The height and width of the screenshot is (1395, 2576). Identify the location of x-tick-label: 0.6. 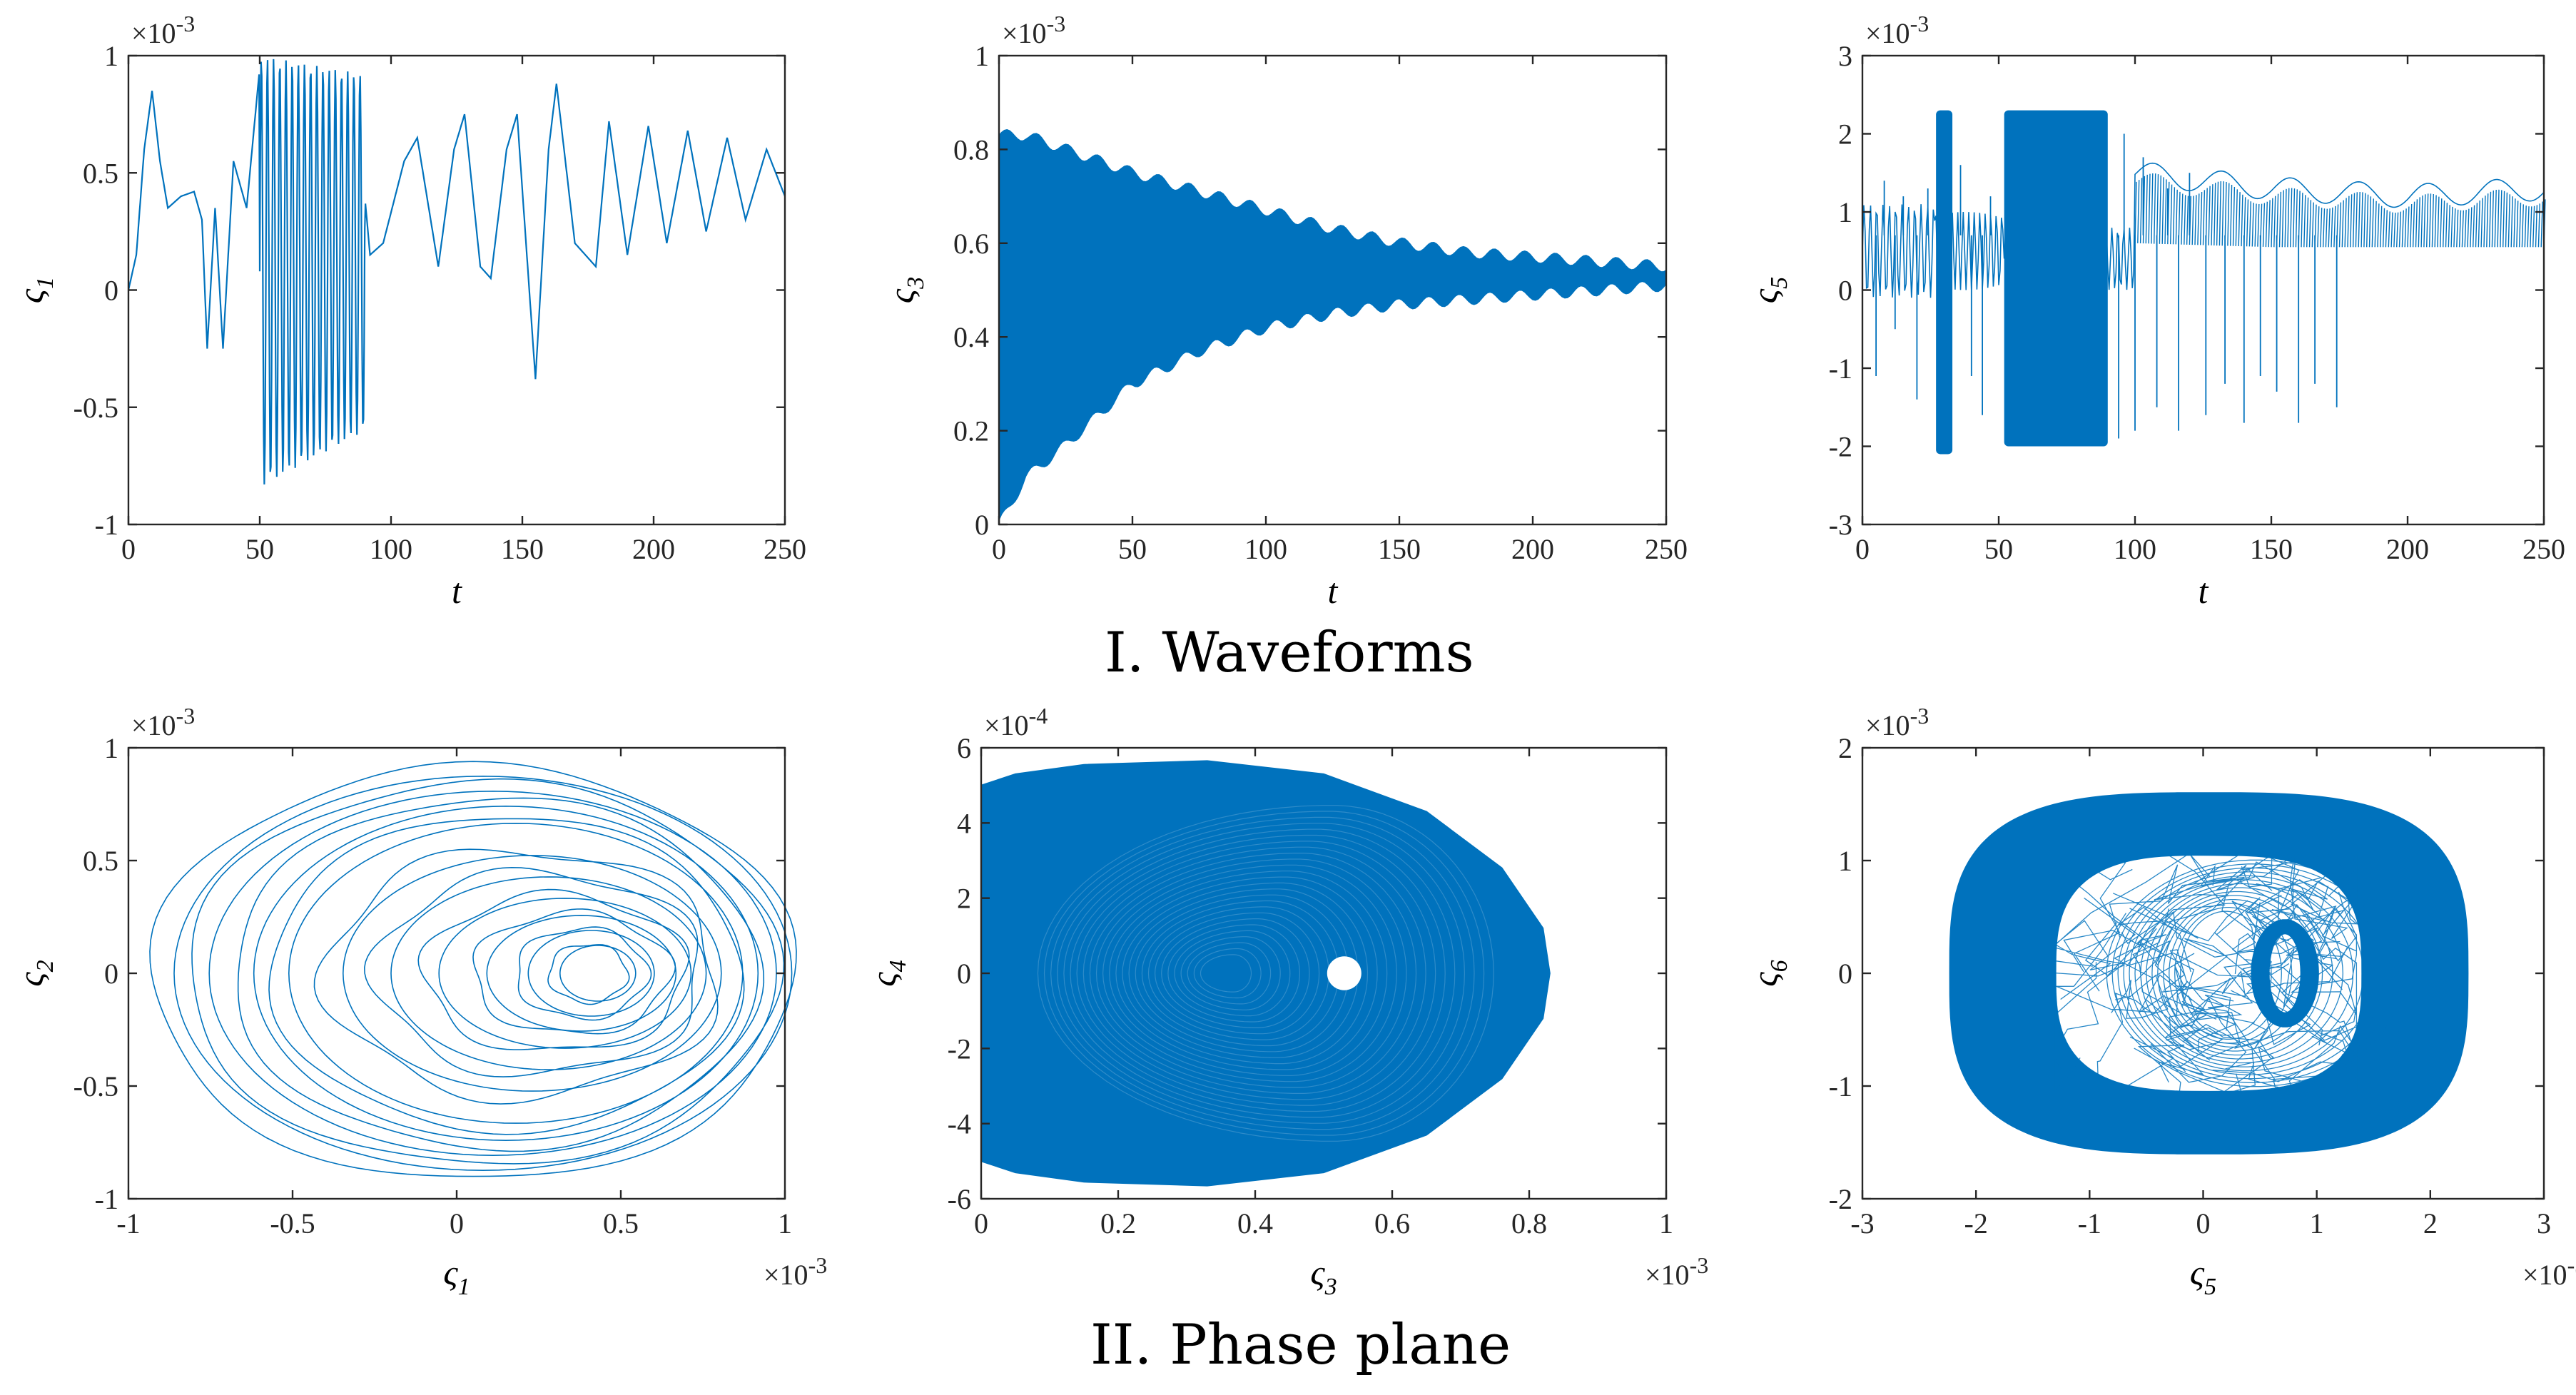
(1392, 1223).